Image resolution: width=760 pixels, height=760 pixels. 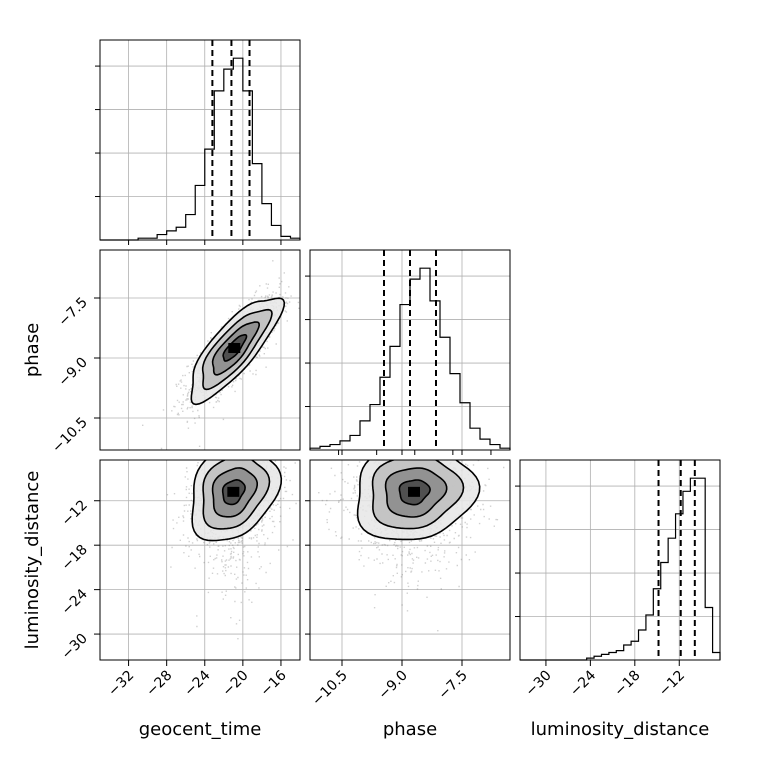 What do you see at coordinates (72, 312) in the screenshot?
I see `y-tick-label: −7.5` at bounding box center [72, 312].